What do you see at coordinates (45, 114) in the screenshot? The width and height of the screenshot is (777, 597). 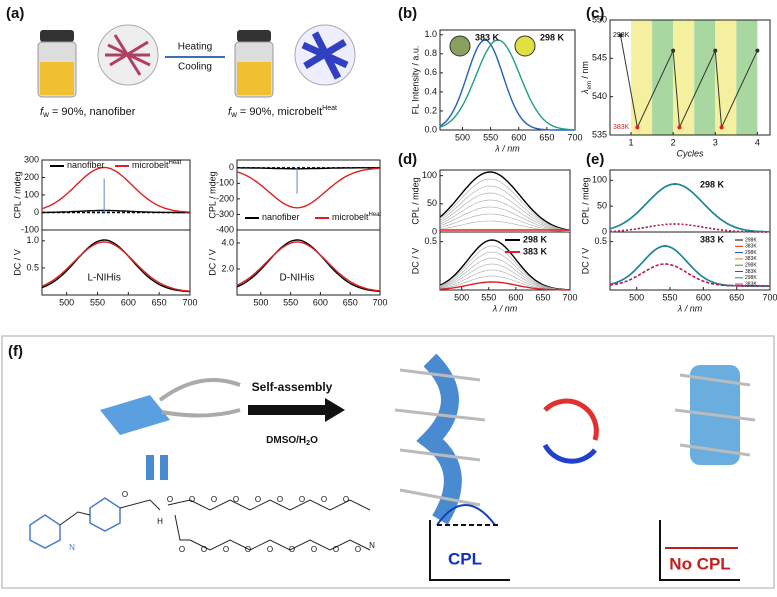 I see `caption-part: w` at bounding box center [45, 114].